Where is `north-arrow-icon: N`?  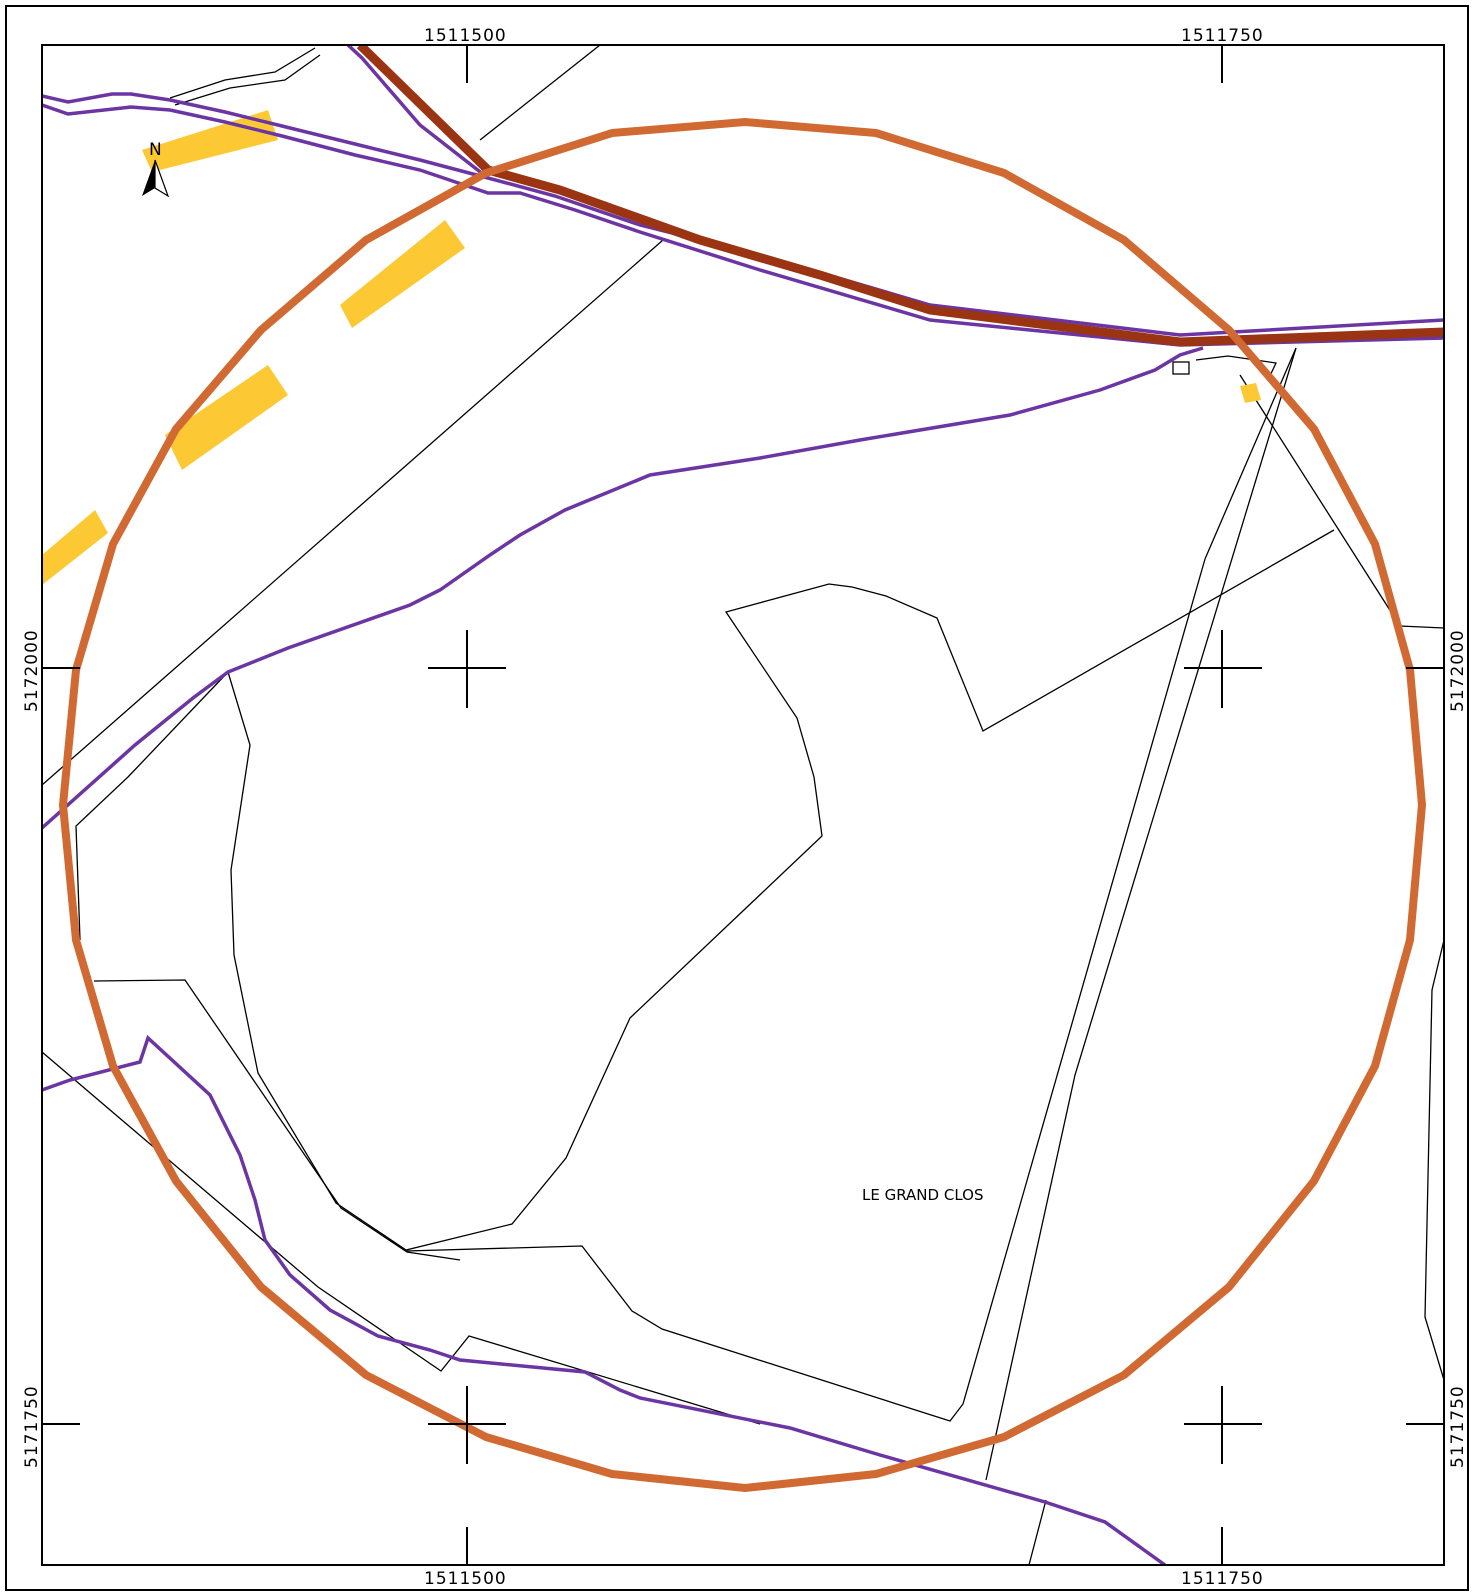
north-arrow-icon: N is located at coordinates (156, 169).